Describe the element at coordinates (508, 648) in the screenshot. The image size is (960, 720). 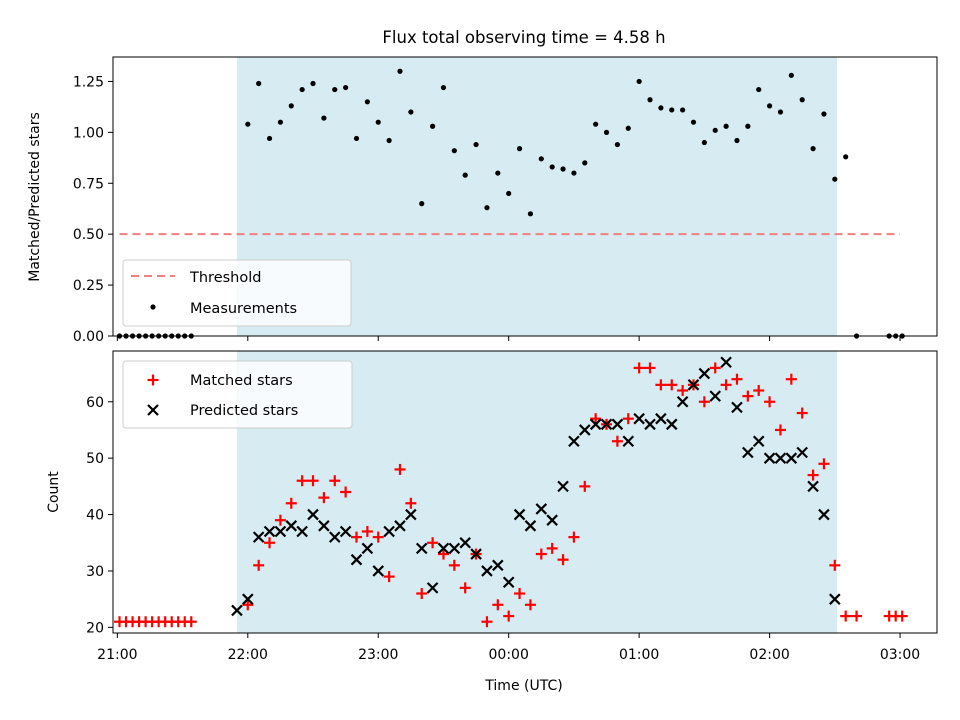
I see `bottom-x-ticks: 21:00 22:00 23:00 00:00 01:00 02:00 03:00` at that location.